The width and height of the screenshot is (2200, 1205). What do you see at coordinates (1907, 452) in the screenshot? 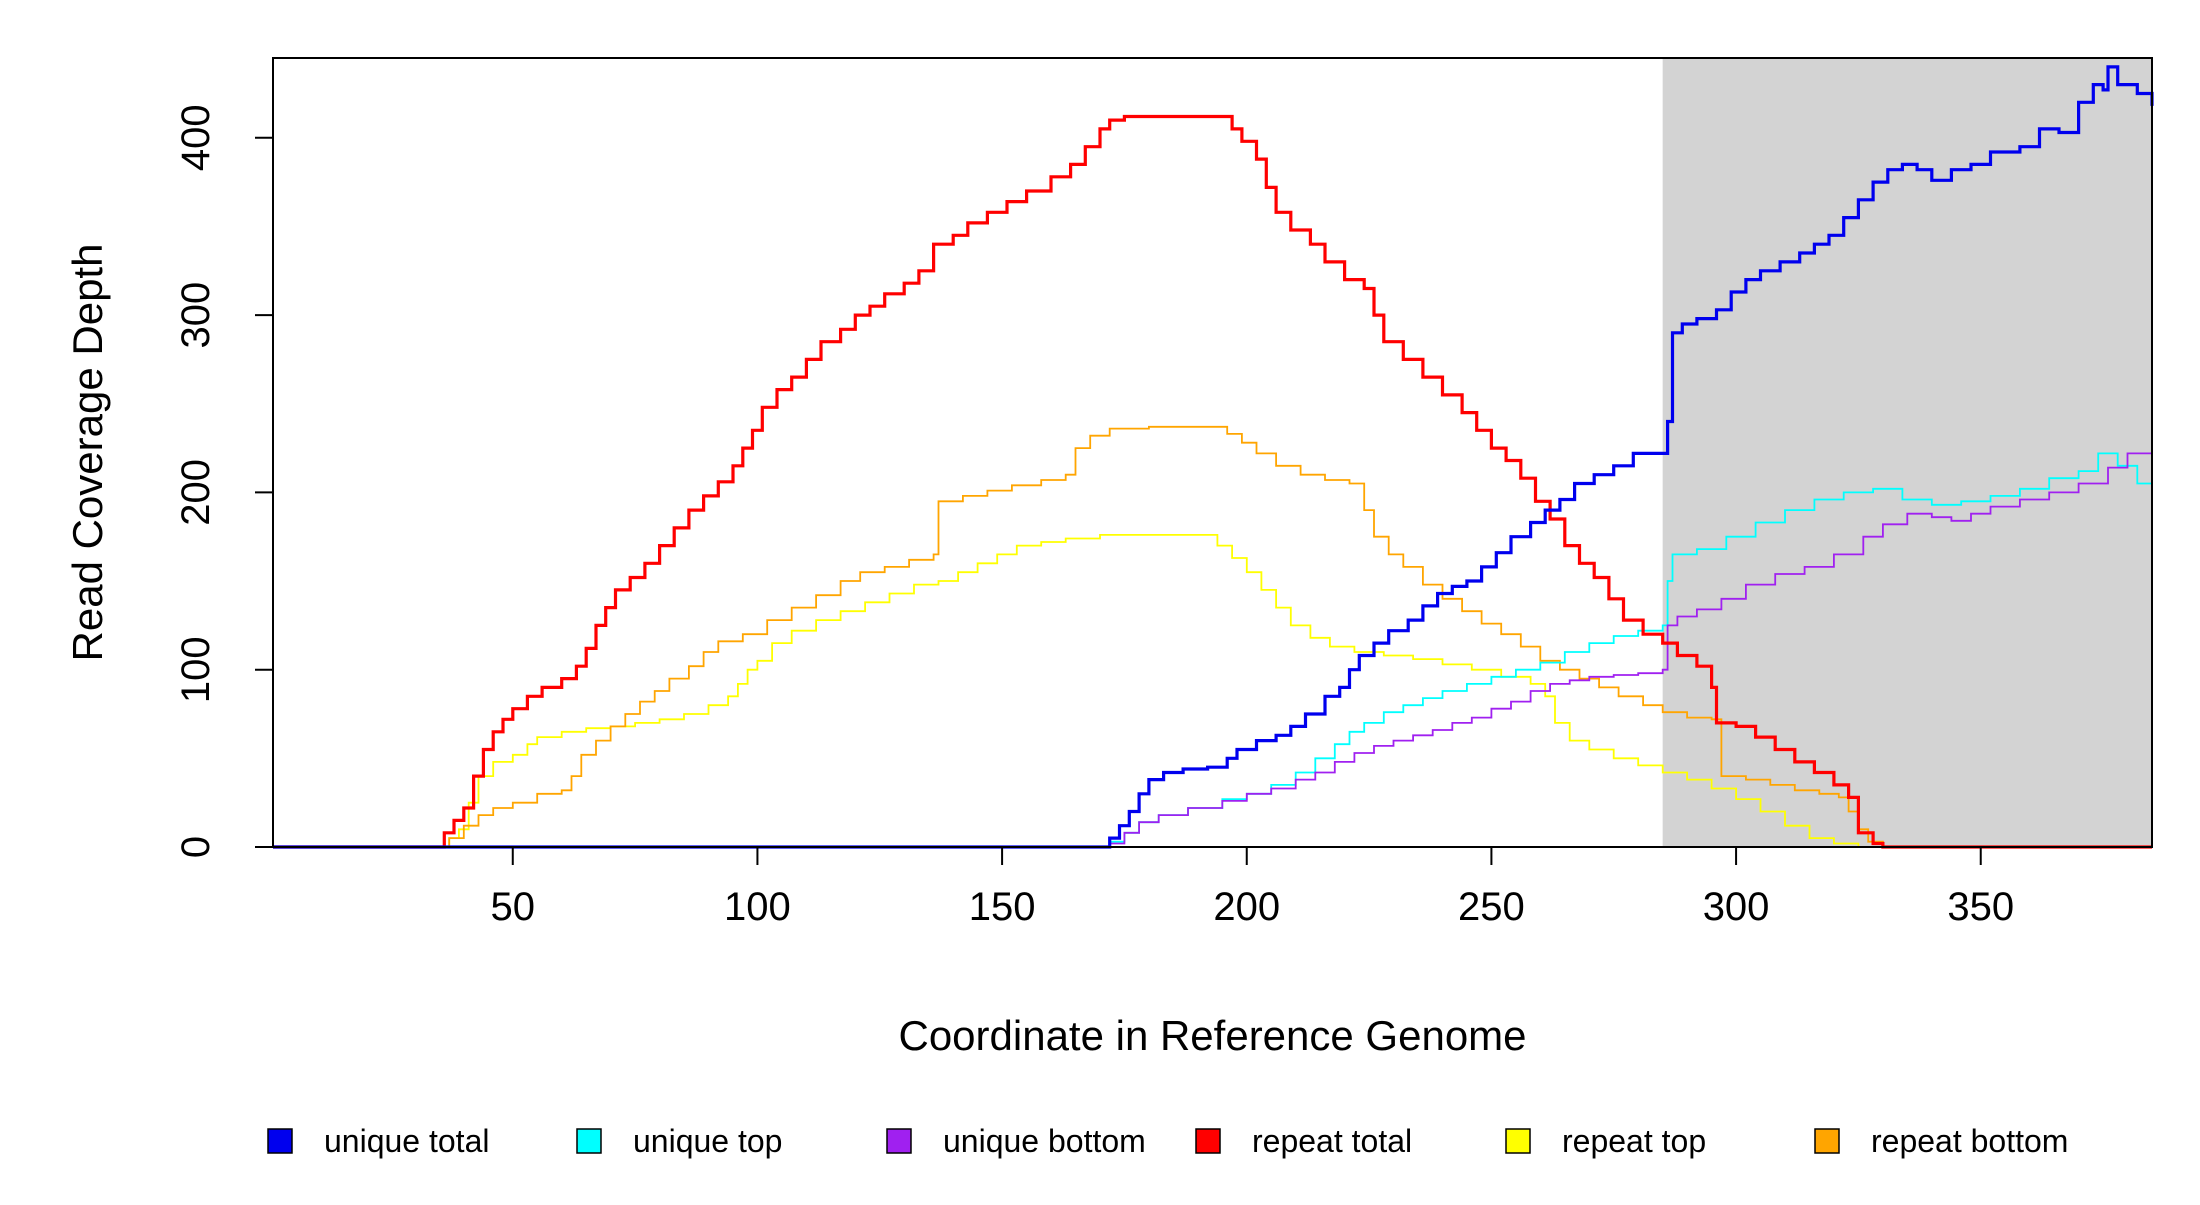
I see `shaded-region` at bounding box center [1907, 452].